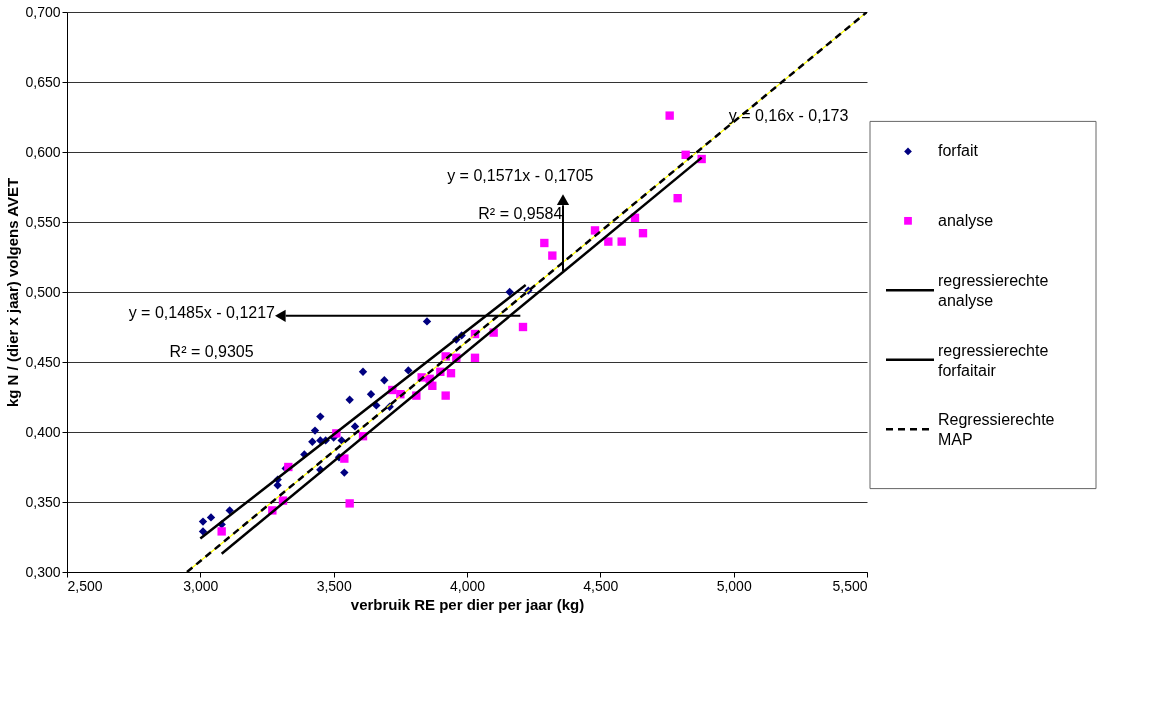 This screenshot has width=1152, height=710. Describe the element at coordinates (201, 585) in the screenshot. I see `x-tick-label: 3,000` at that location.